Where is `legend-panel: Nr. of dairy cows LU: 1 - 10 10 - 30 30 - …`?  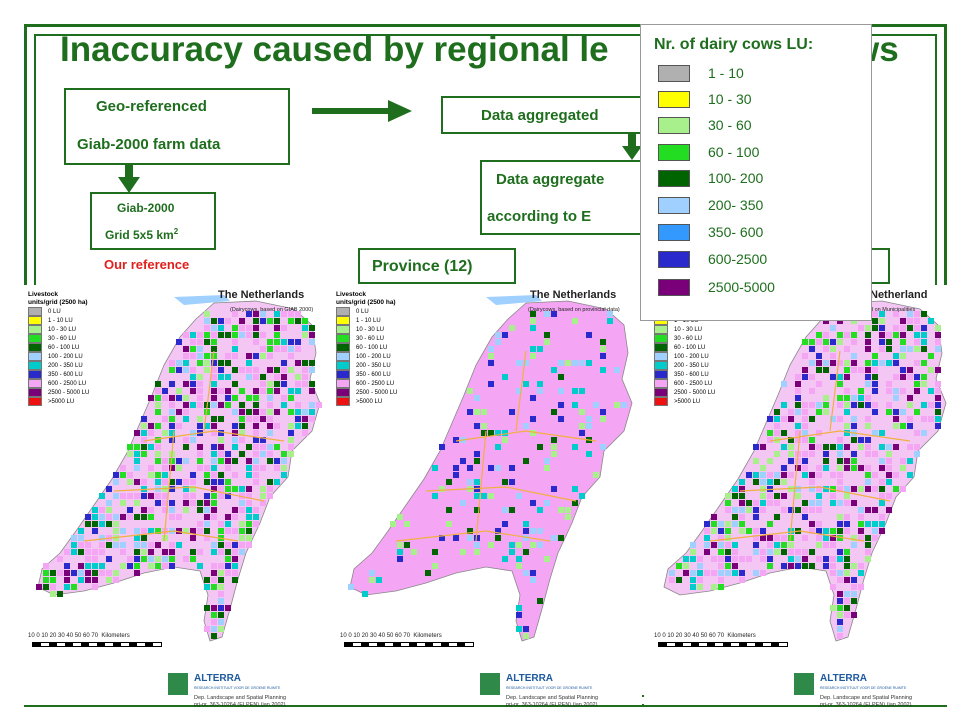
legend-panel: Nr. of dairy cows LU: 1 - 10 10 - 30 30 - … is located at coordinates (756, 172).